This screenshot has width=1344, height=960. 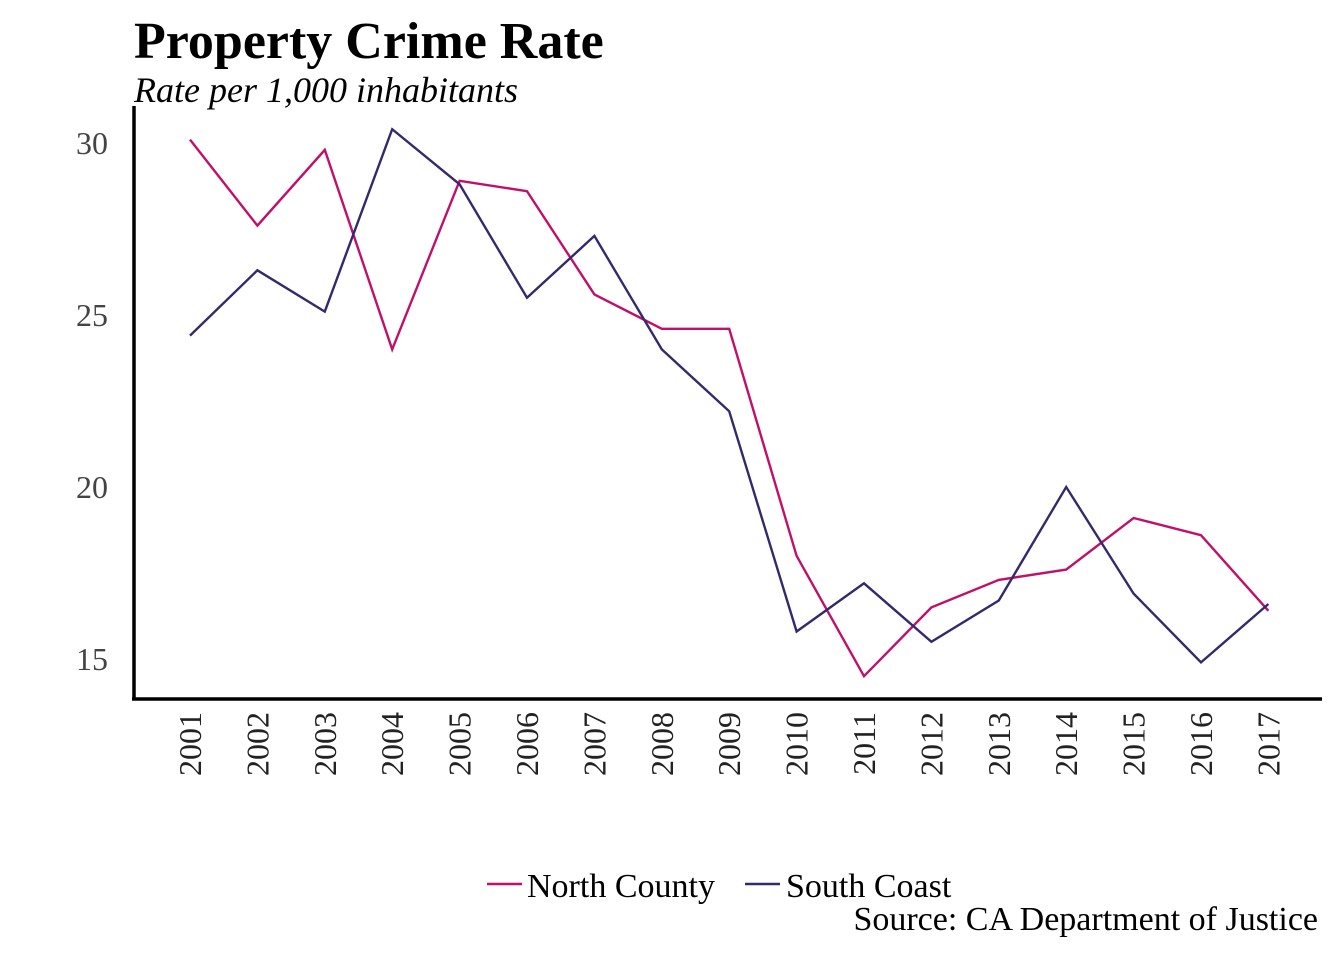 What do you see at coordinates (1134, 744) in the screenshot?
I see `x-tick-label: 2015` at bounding box center [1134, 744].